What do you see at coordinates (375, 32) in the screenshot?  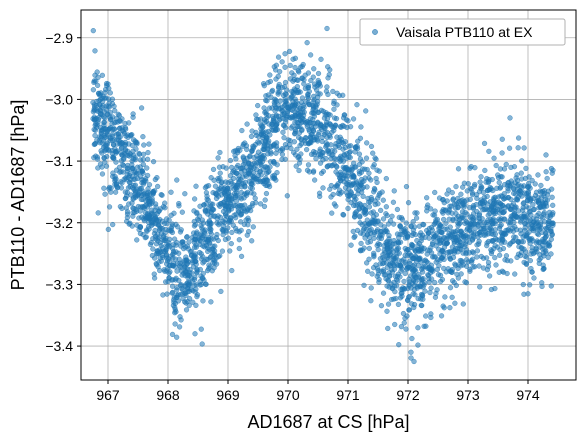 I see `legend-marker` at bounding box center [375, 32].